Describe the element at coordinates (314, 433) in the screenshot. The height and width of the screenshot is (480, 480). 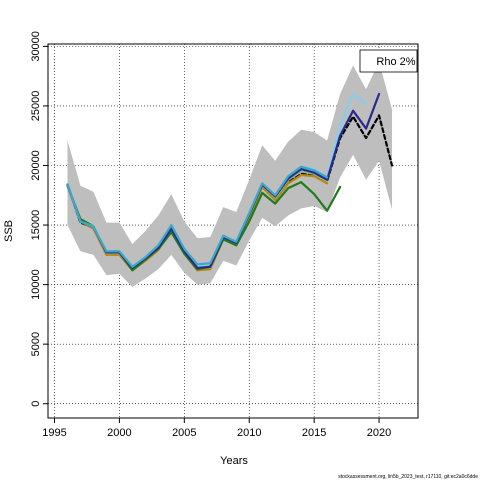
I see `x-tick-label: 2015` at that location.